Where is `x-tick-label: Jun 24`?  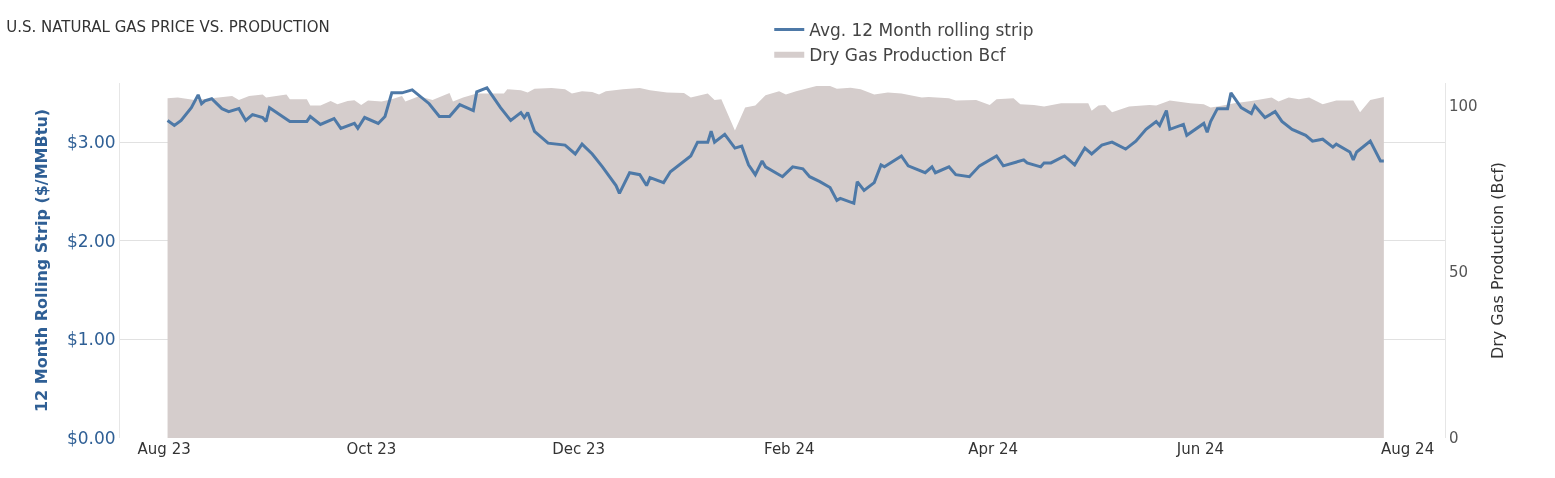 x-tick-label: Jun 24 is located at coordinates (1200, 449).